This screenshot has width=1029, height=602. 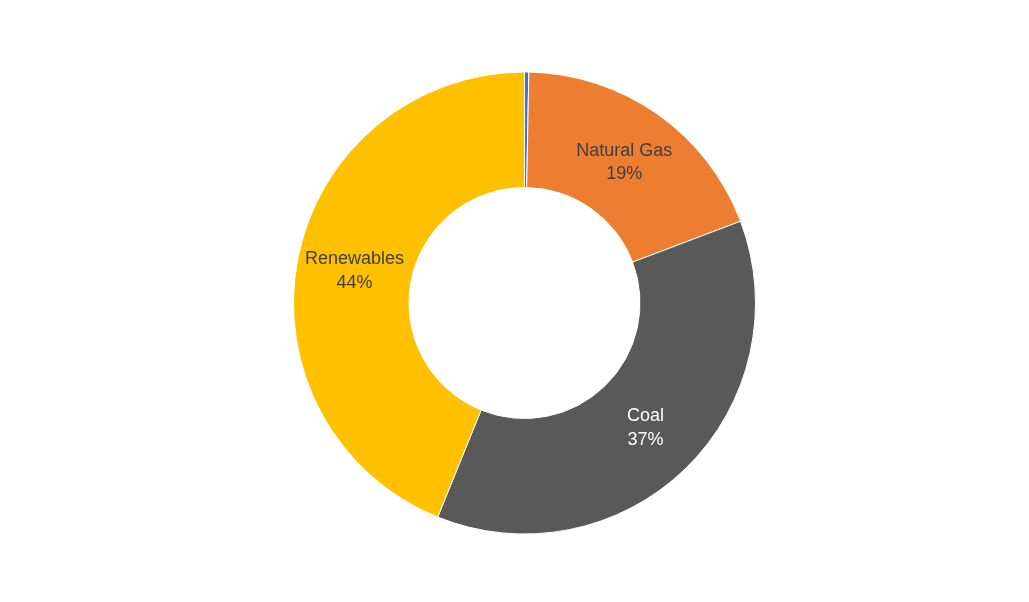 I want to click on data-label: 44%, so click(x=354, y=281).